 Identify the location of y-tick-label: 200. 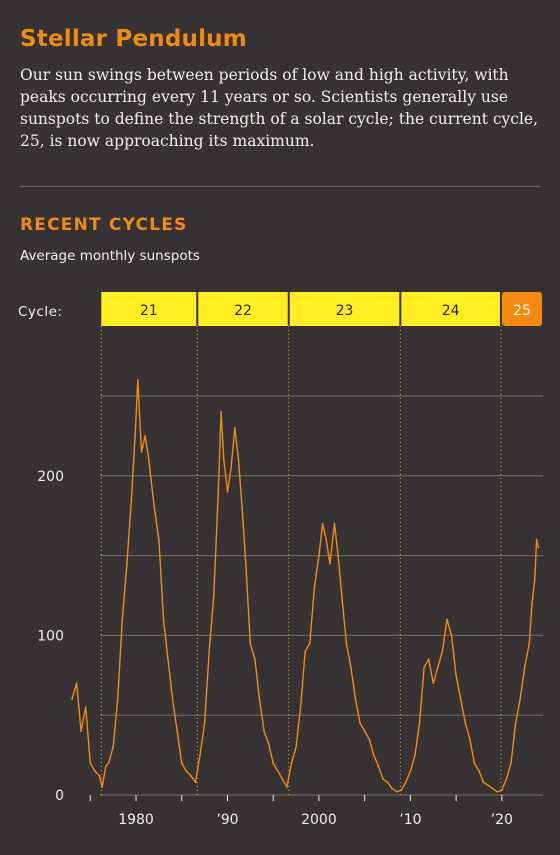
(50, 477).